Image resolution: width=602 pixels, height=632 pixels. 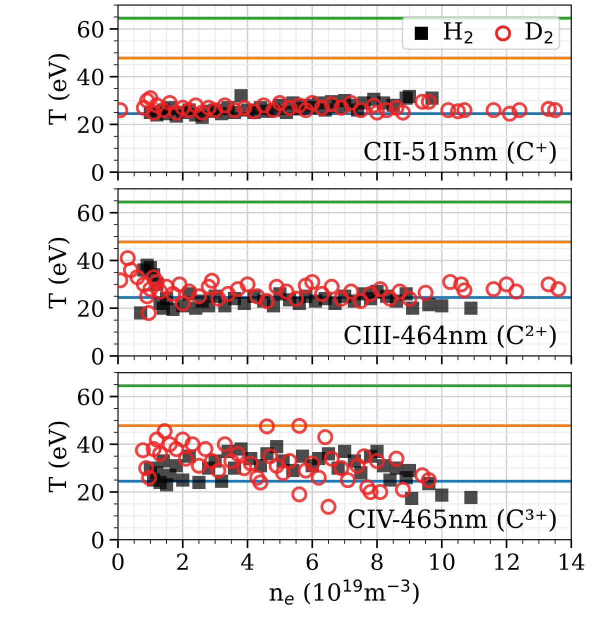 What do you see at coordinates (572, 561) in the screenshot?
I see `x-tick-label: 14` at bounding box center [572, 561].